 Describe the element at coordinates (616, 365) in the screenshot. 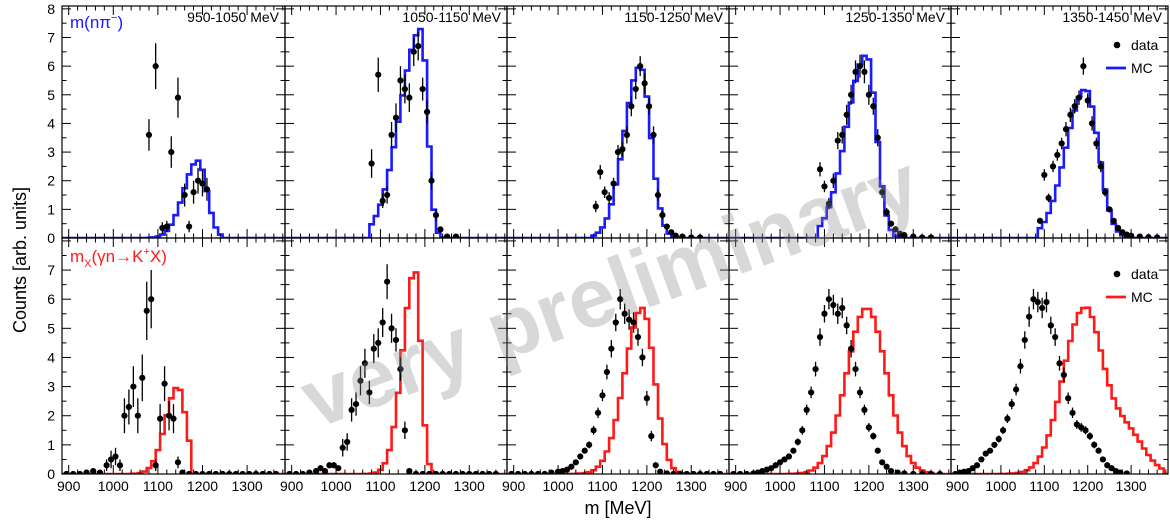

I see `panel-r1-c2: 900 1000 1100 1200 1300` at that location.